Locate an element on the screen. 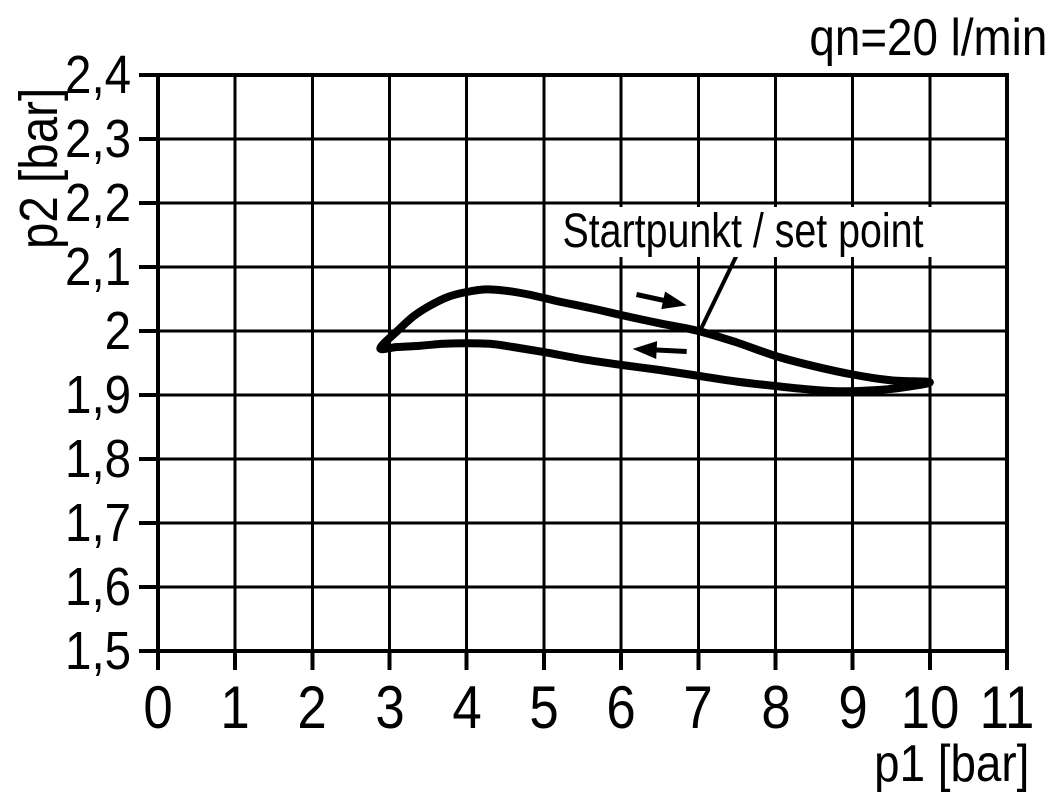  x-tick-label: 10 is located at coordinates (930, 707).